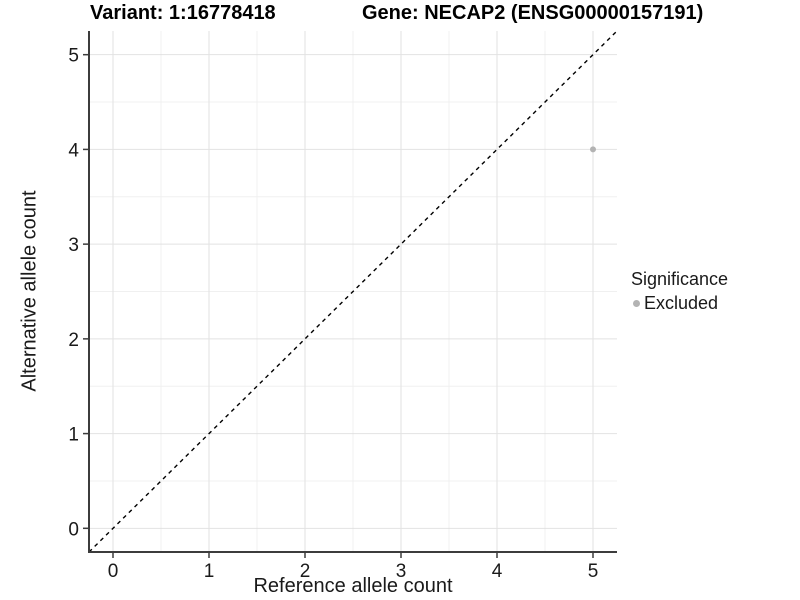 The image size is (800, 600). I want to click on y-axis-title: Alternative allele count, so click(29, 291).